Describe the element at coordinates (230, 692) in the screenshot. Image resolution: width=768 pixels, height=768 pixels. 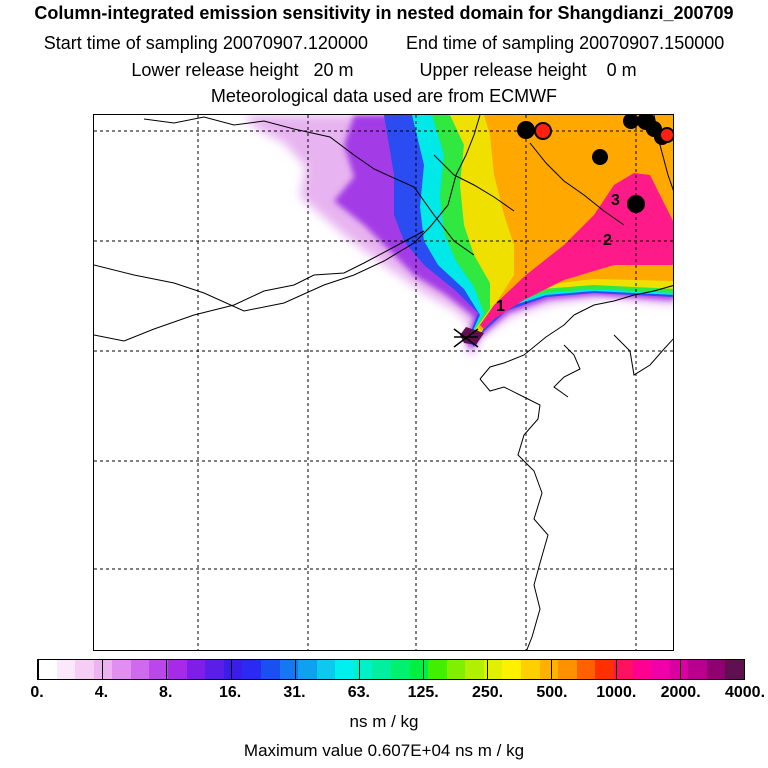
I see `color-scale-label: 16.` at that location.